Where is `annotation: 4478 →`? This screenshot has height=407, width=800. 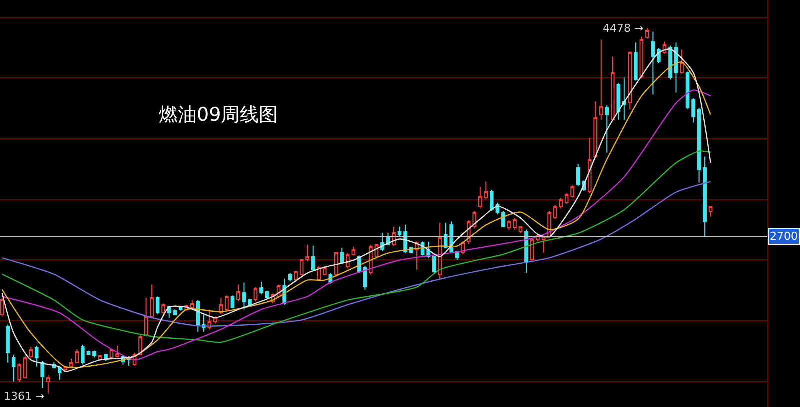
annotation: 4478 → is located at coordinates (623, 28).